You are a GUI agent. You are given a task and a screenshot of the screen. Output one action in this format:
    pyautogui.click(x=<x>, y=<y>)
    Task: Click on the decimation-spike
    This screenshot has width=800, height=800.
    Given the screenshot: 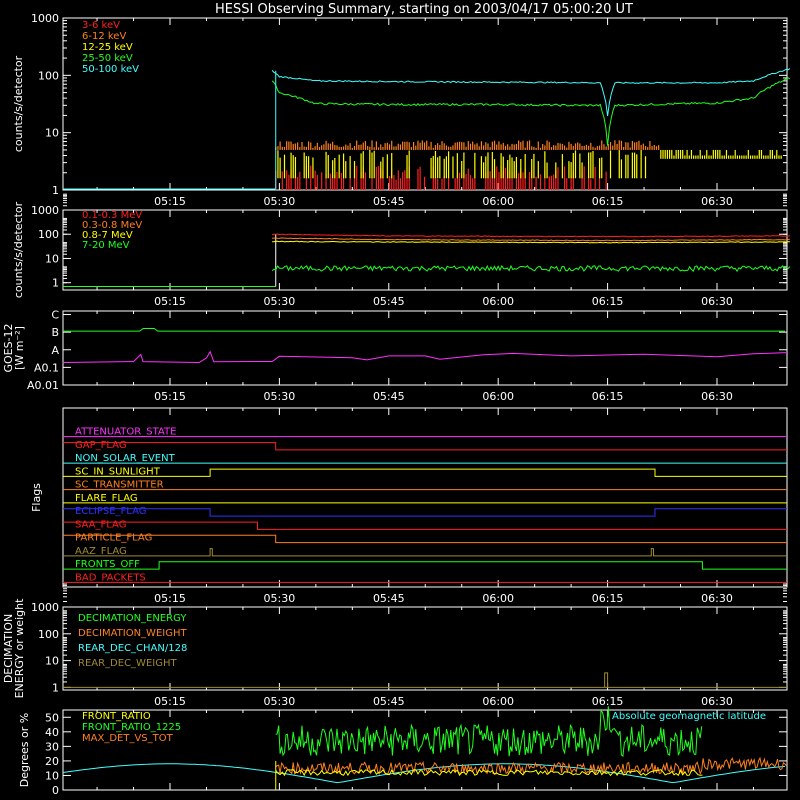 What is the action you would take?
    pyautogui.click(x=606, y=680)
    